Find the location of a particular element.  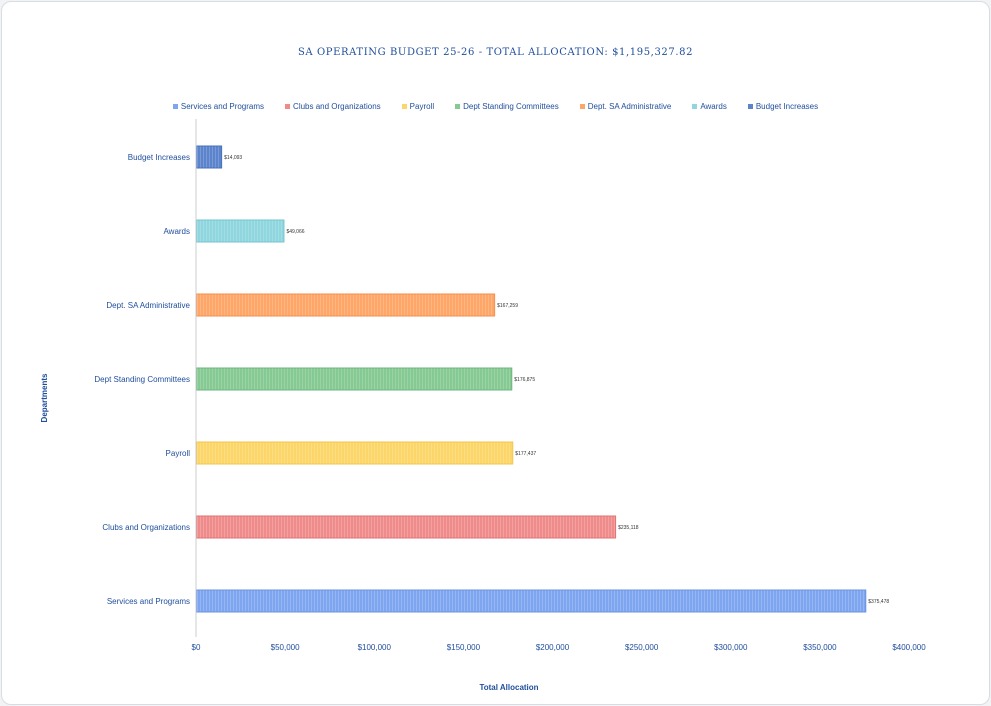

legend-item: Dept Standing Committees is located at coordinates (507, 106).